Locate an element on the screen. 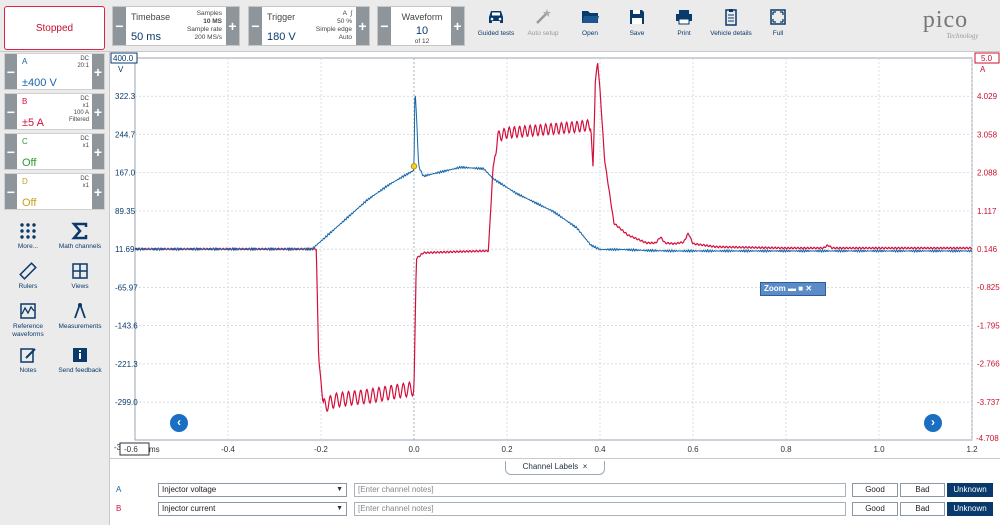  views-button: Views is located at coordinates (80, 276).